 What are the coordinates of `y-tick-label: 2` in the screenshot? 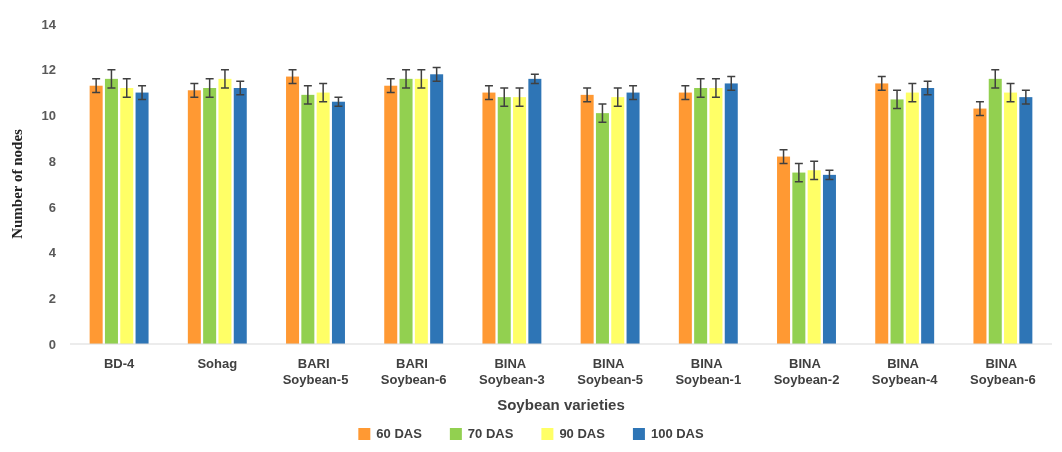 It's located at (52, 298).